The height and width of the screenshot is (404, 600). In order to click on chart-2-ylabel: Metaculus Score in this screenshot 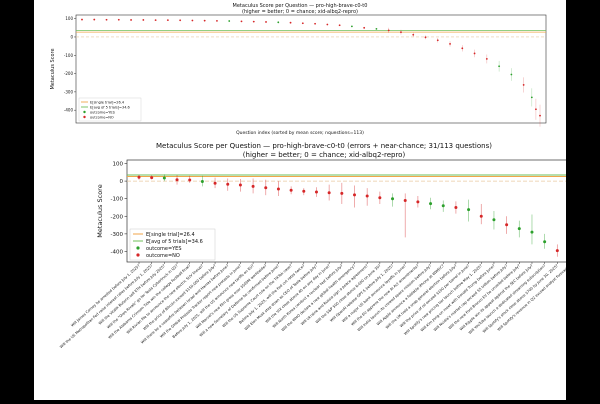, I will do `click(100, 210)`.